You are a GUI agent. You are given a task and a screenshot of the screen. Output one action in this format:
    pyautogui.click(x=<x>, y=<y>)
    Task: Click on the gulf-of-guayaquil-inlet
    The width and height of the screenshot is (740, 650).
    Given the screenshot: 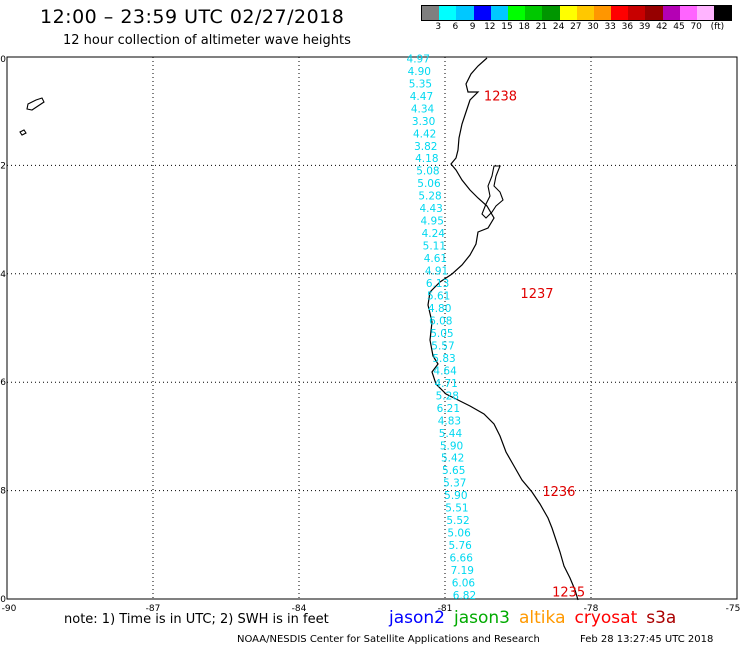 What is the action you would take?
    pyautogui.click(x=492, y=192)
    